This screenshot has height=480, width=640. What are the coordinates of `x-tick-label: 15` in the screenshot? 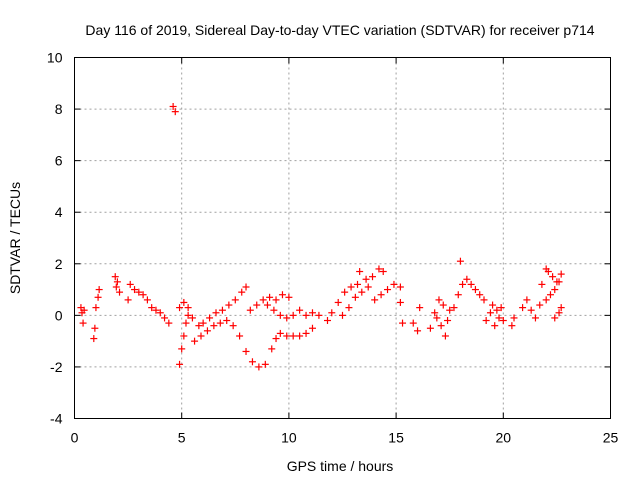 It's located at (396, 438).